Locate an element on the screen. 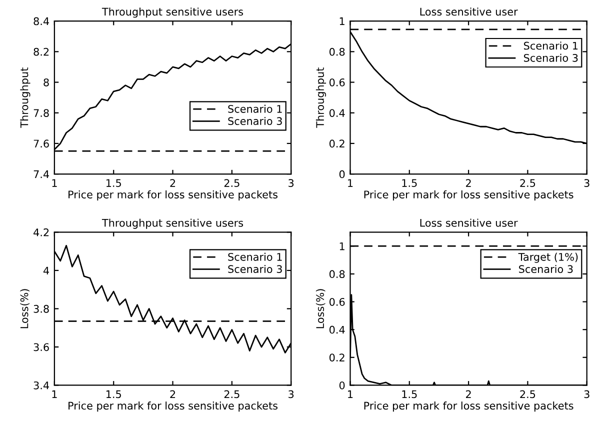 Image resolution: width=605 pixels, height=421 pixels. y-tick-label: 3.4 is located at coordinates (42, 385).